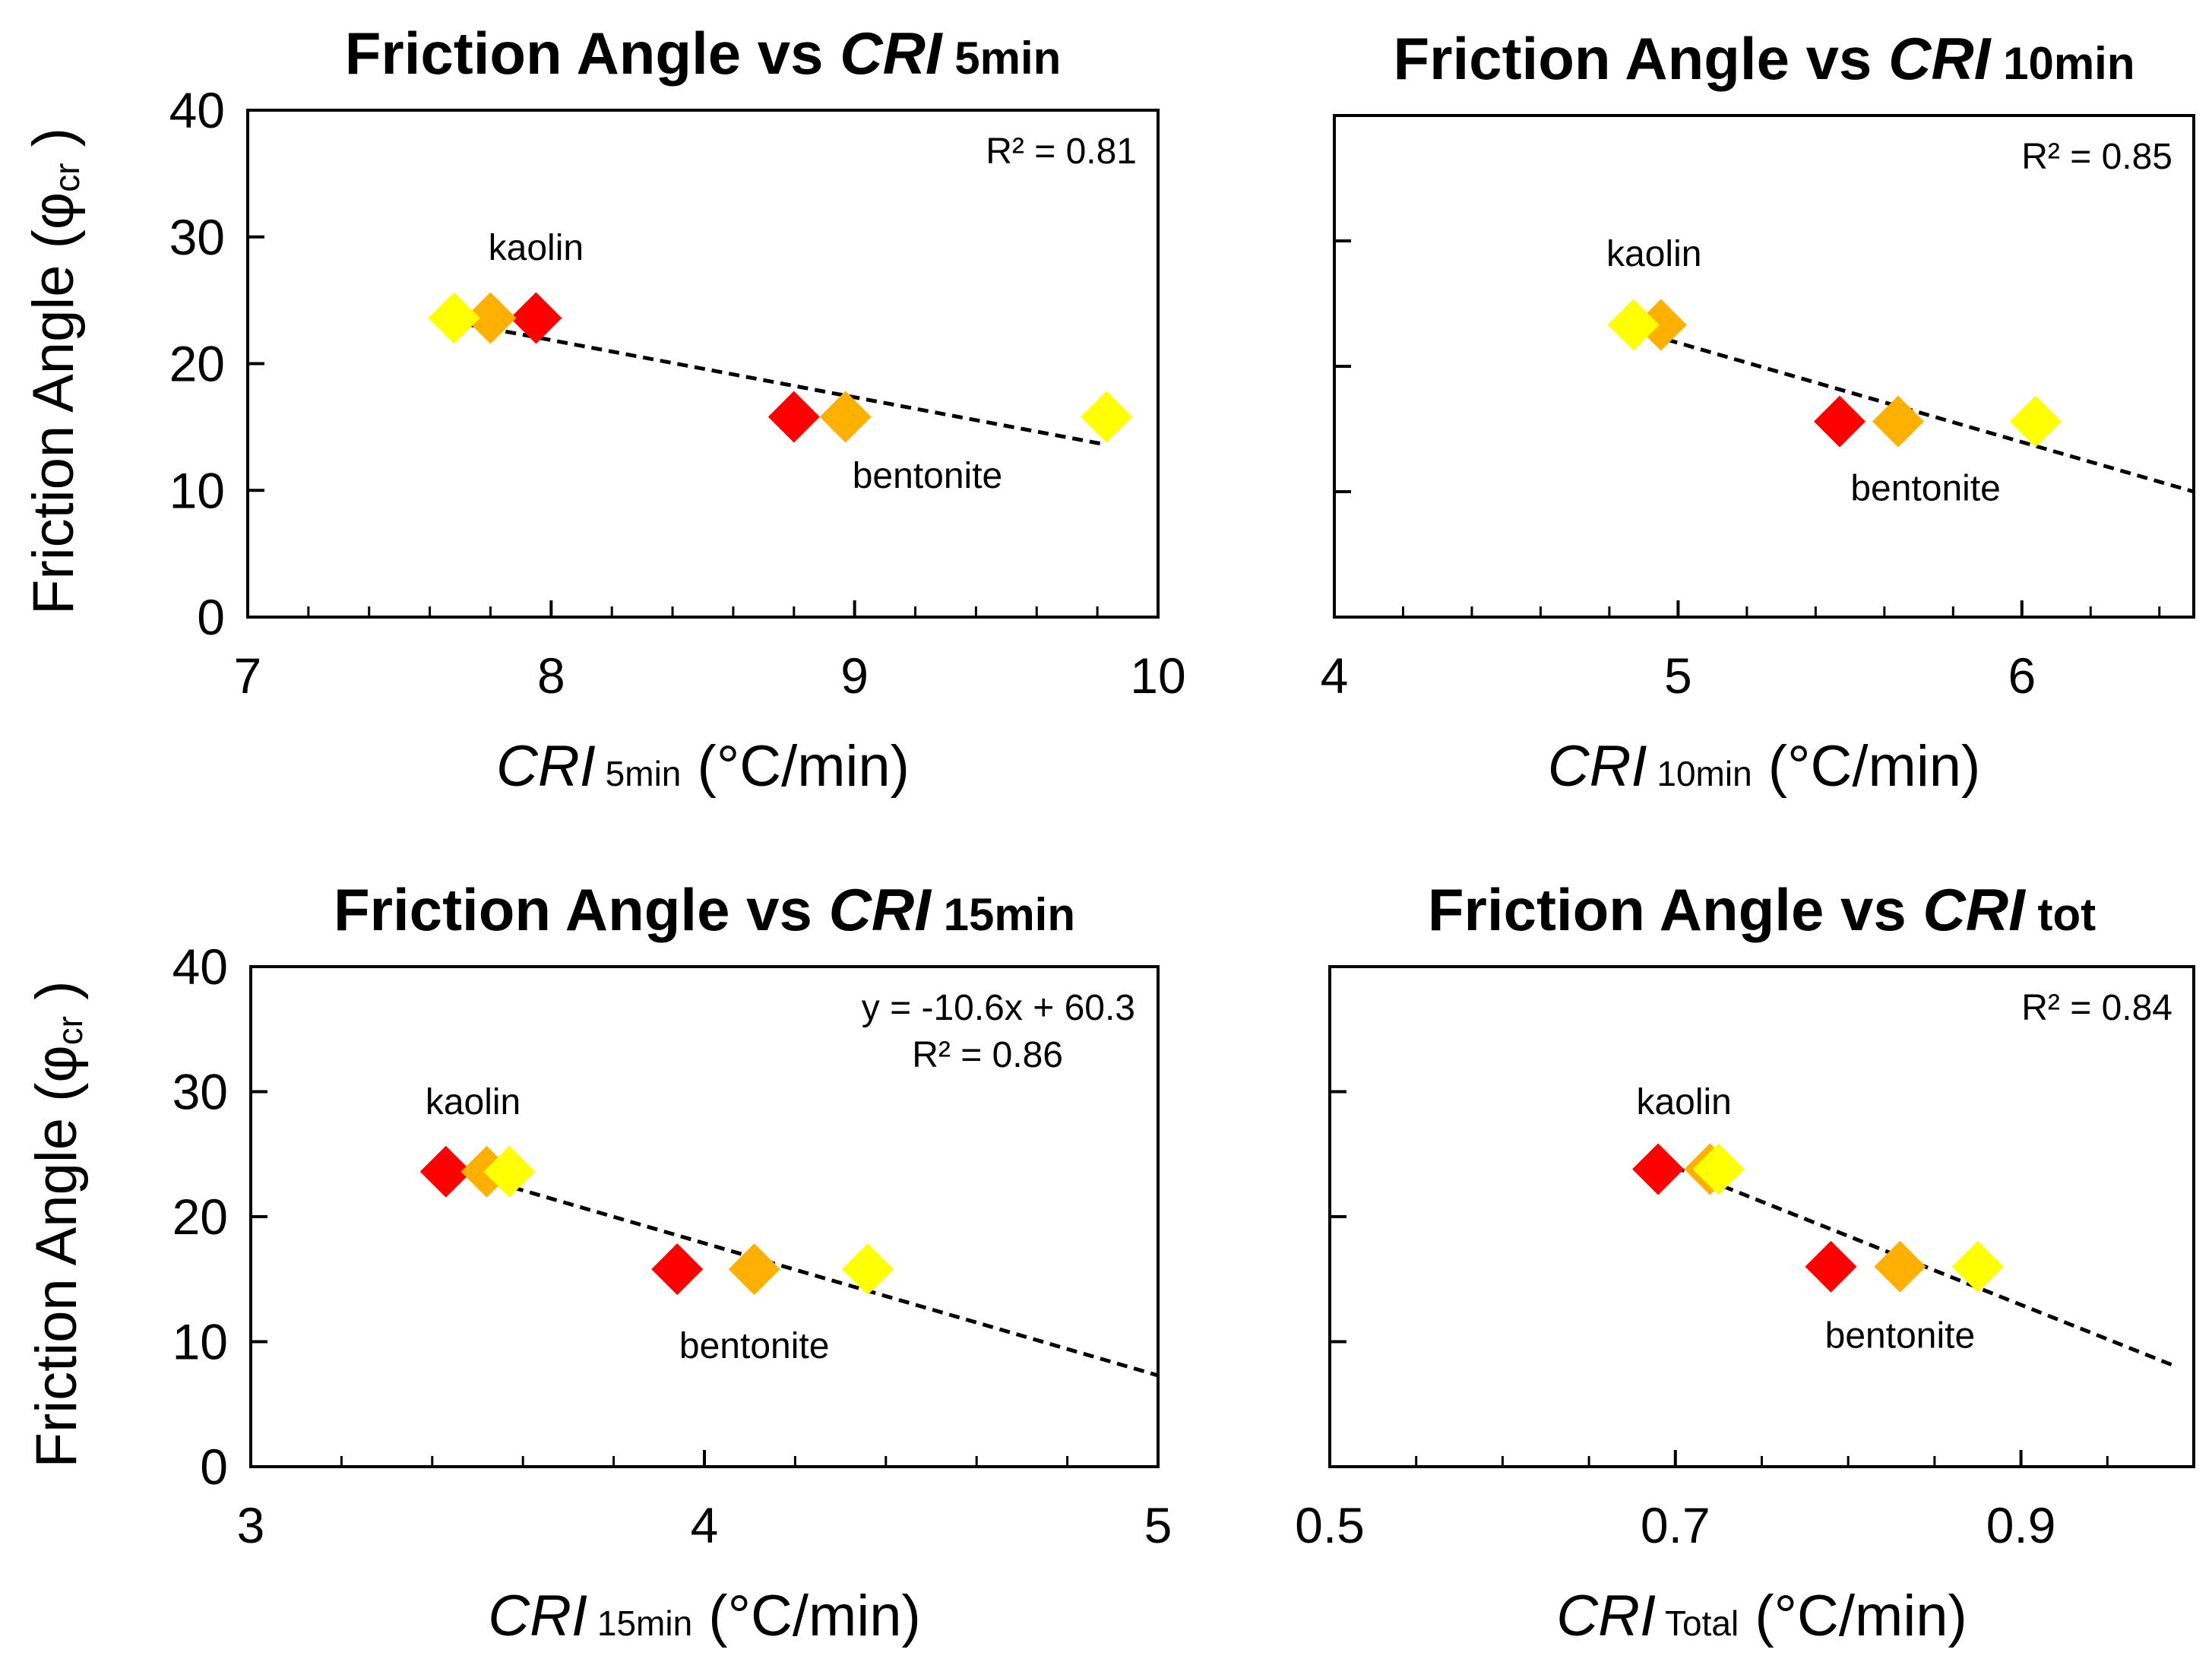 Image resolution: width=2212 pixels, height=1662 pixels. Describe the element at coordinates (987, 1055) in the screenshot. I see `r-squared-label: R² = 0.86` at that location.